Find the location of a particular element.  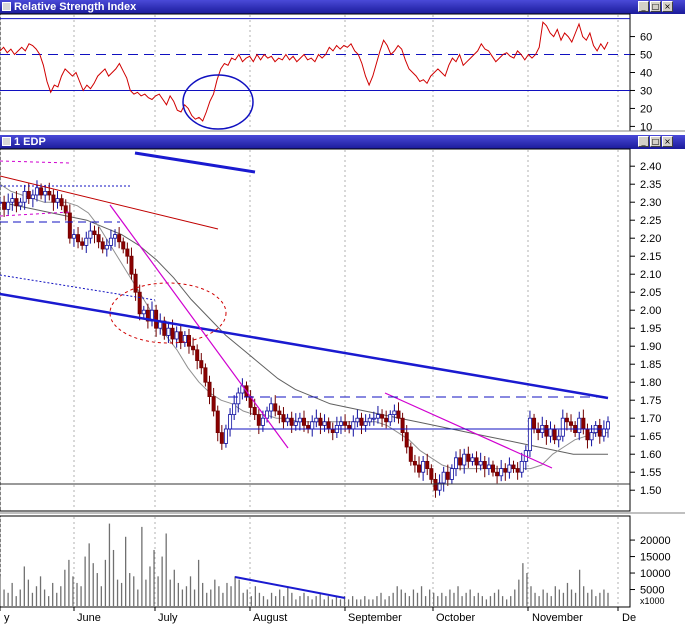

volume-tick-label: 15000 is located at coordinates (655, 558).